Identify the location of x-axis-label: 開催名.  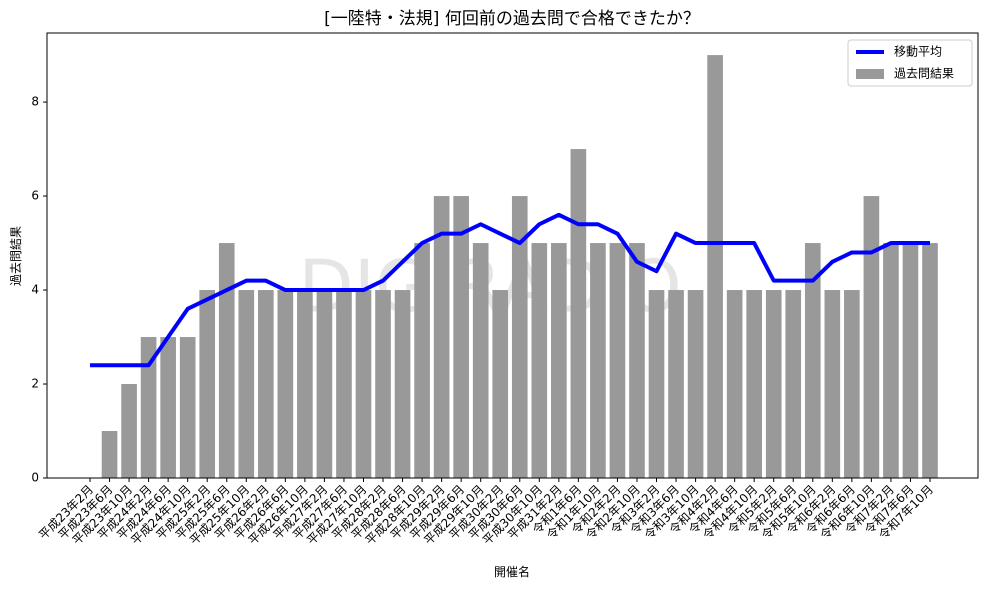
(512, 571).